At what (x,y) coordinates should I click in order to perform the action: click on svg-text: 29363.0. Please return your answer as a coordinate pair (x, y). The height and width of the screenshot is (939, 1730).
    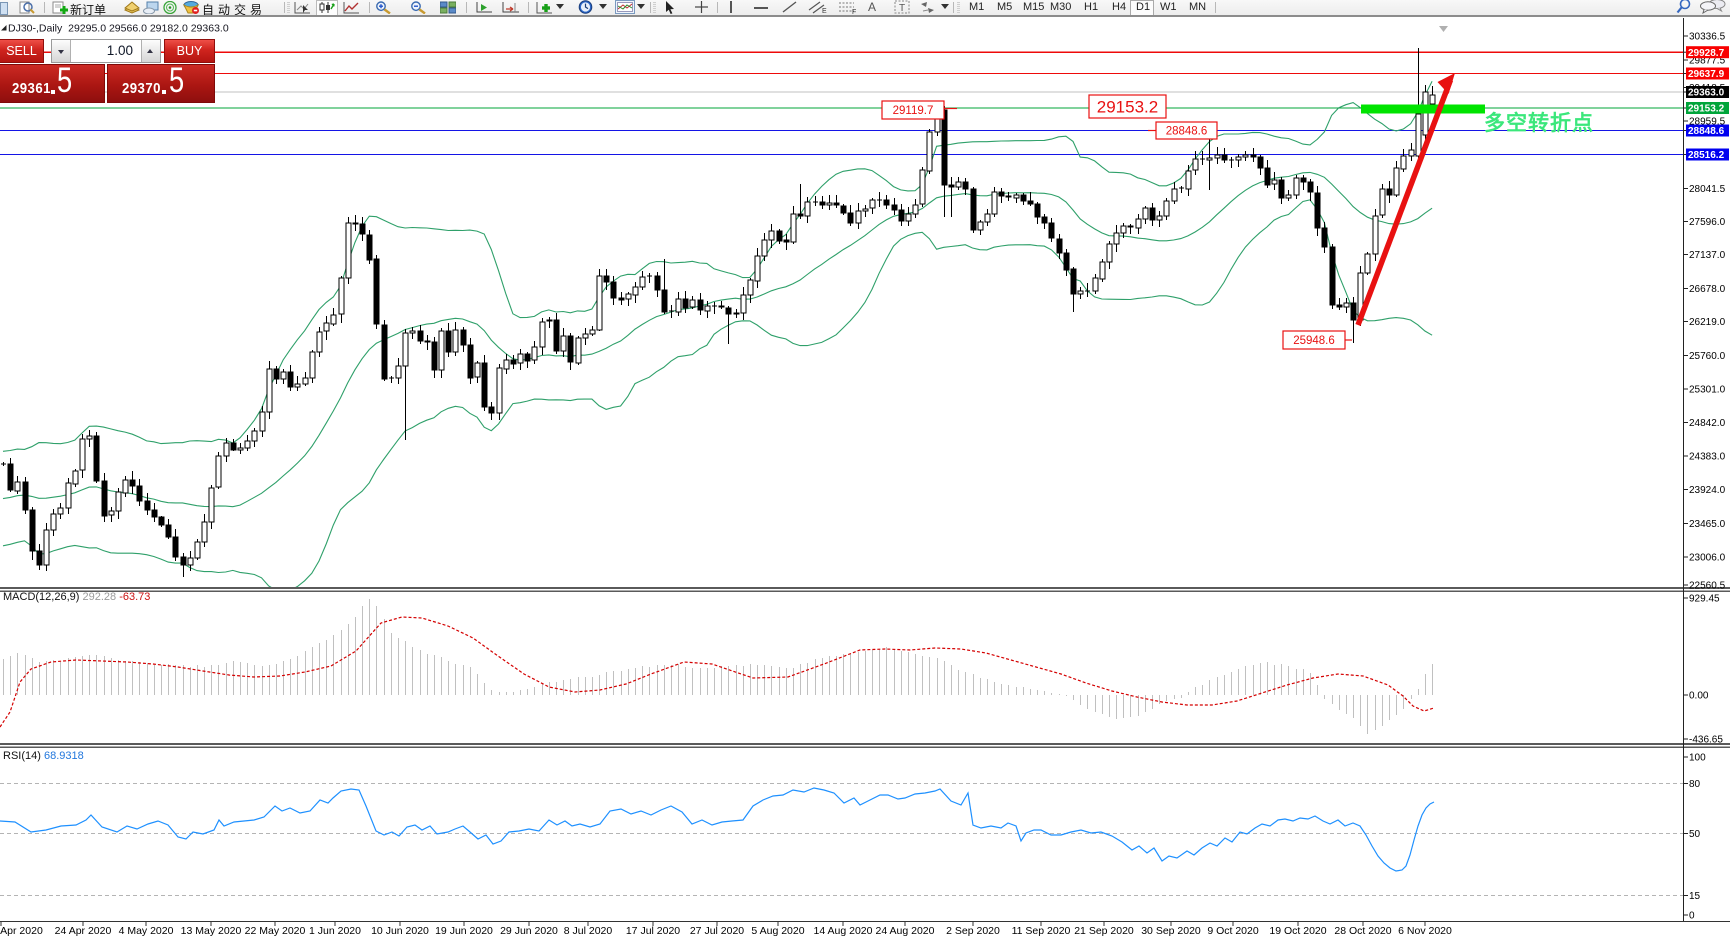
    Looking at the image, I should click on (1706, 93).